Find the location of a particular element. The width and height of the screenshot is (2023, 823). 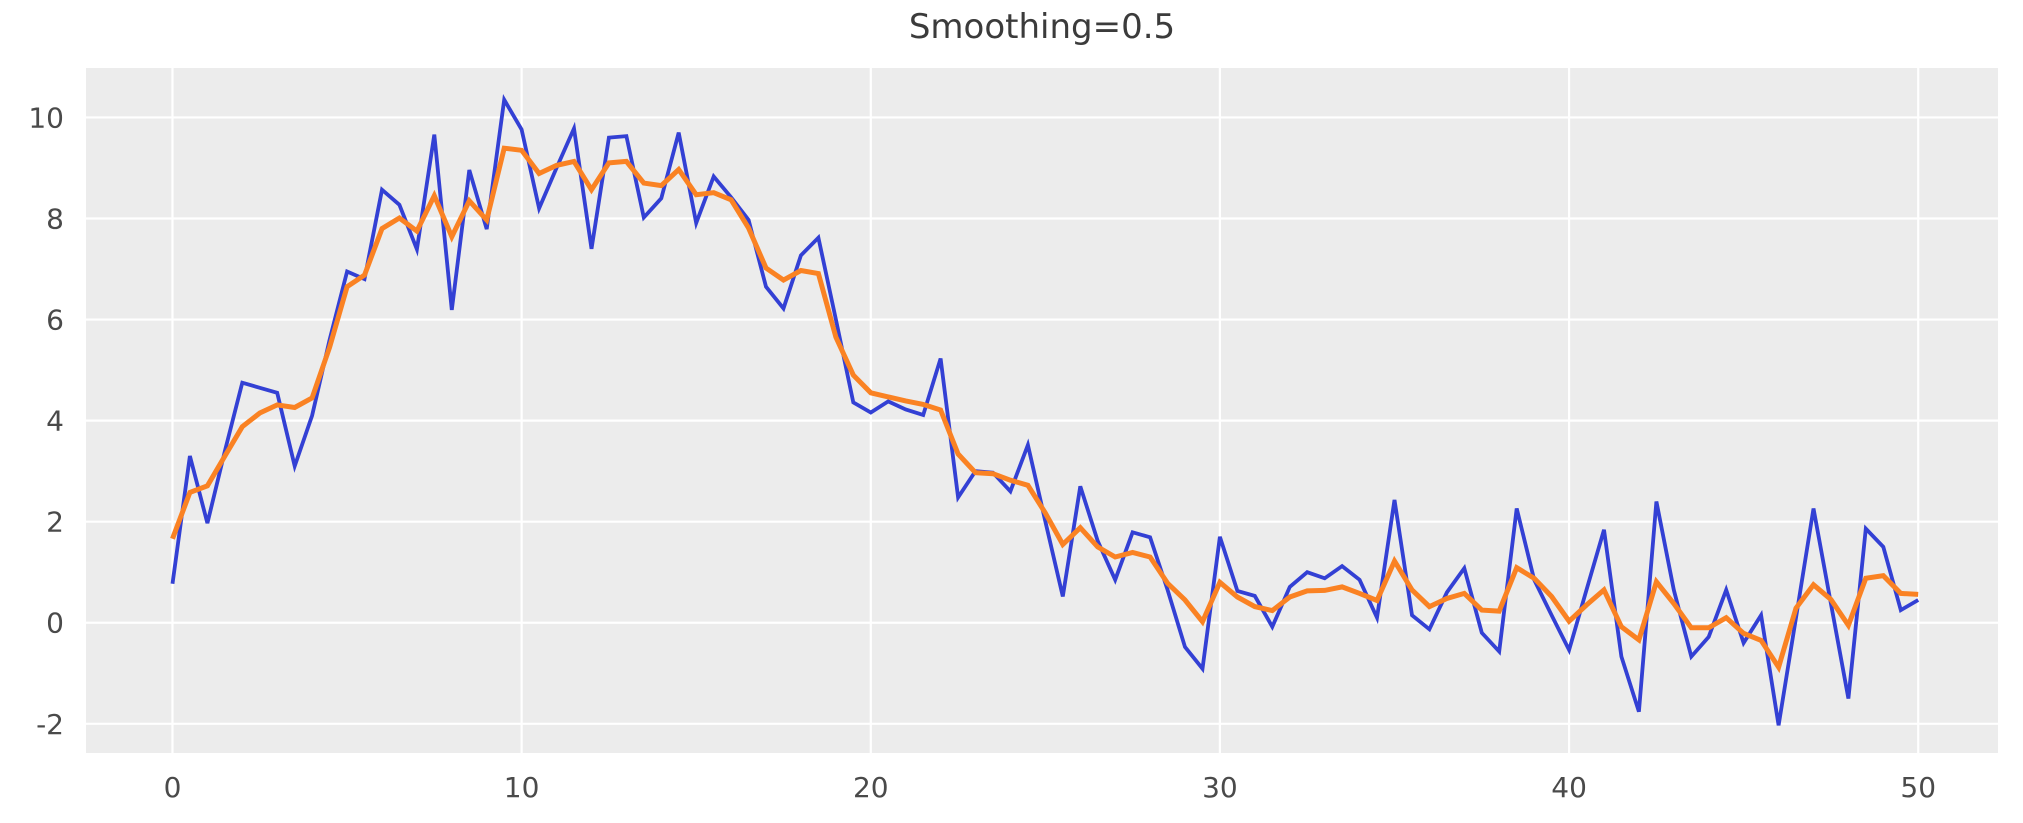

chart-title: Smoothing=0.5 is located at coordinates (1042, 27).